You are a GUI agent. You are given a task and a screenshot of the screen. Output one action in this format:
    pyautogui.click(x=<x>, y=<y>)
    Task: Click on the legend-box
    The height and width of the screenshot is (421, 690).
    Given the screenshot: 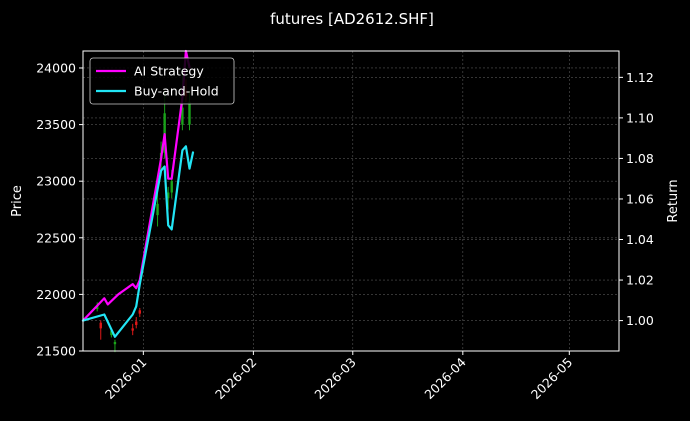 What is the action you would take?
    pyautogui.click(x=162, y=81)
    